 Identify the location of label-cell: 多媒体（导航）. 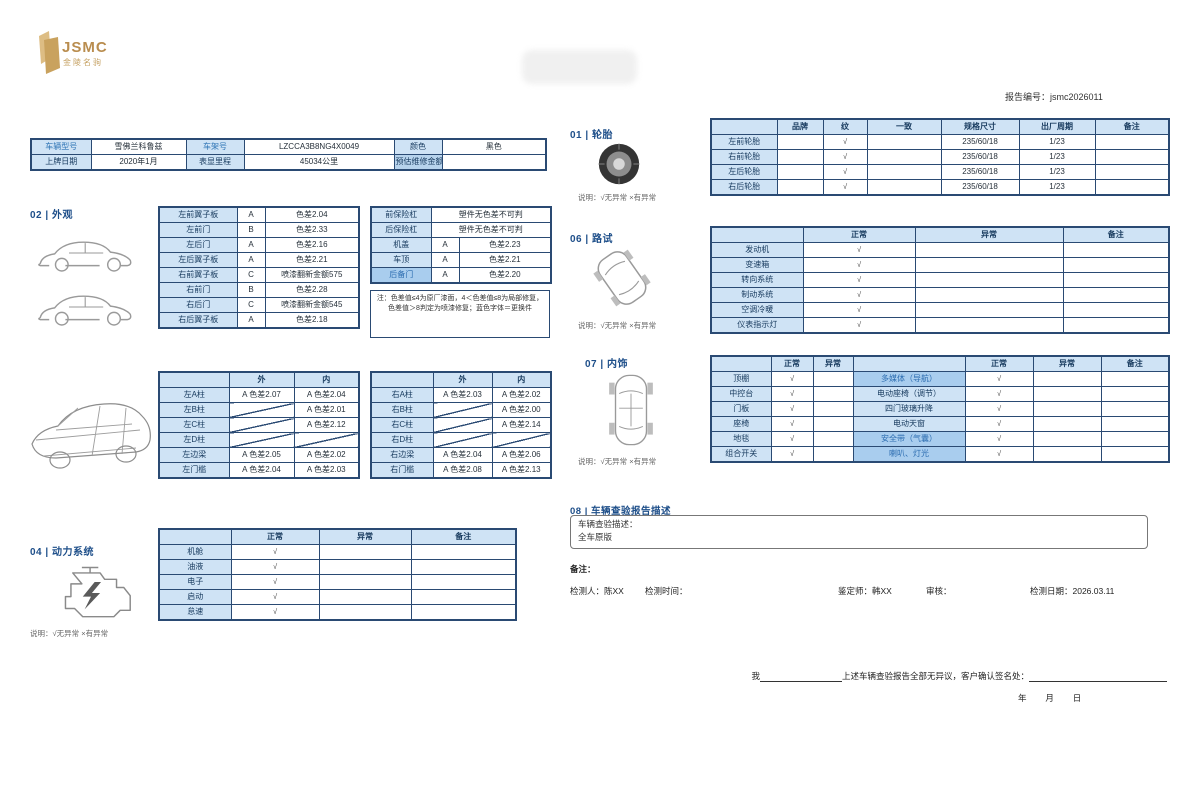
(909, 379).